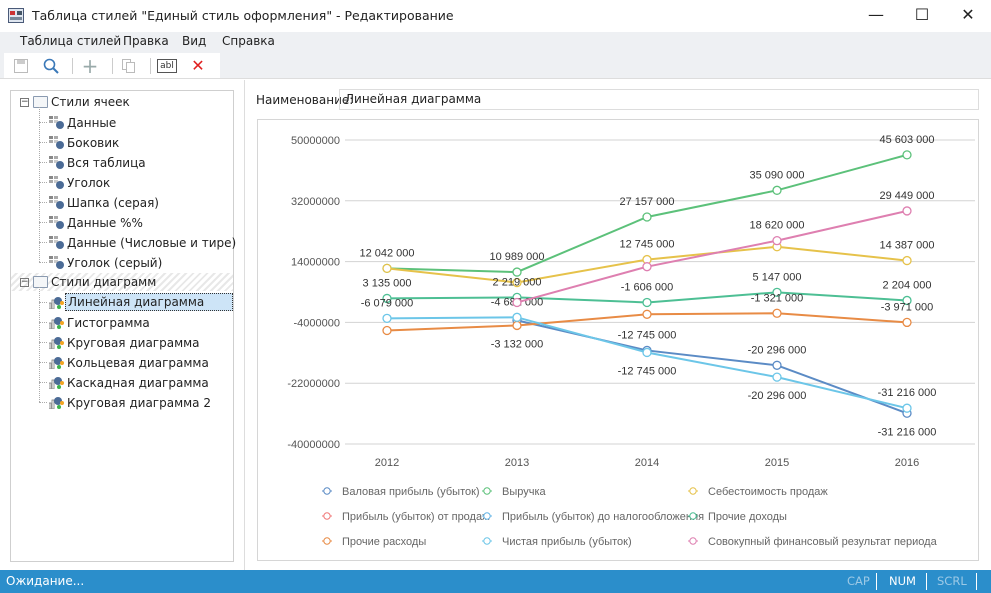  What do you see at coordinates (129, 66) in the screenshot?
I see `copy-icon` at bounding box center [129, 66].